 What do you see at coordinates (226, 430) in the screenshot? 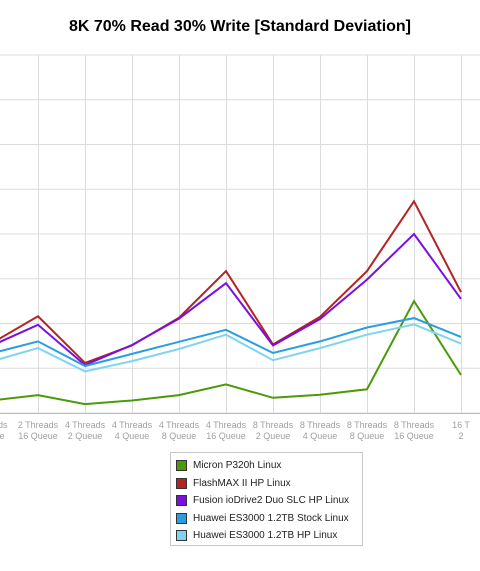
I see `x-tick-label: 4 Threads 16 Queue` at bounding box center [226, 430].